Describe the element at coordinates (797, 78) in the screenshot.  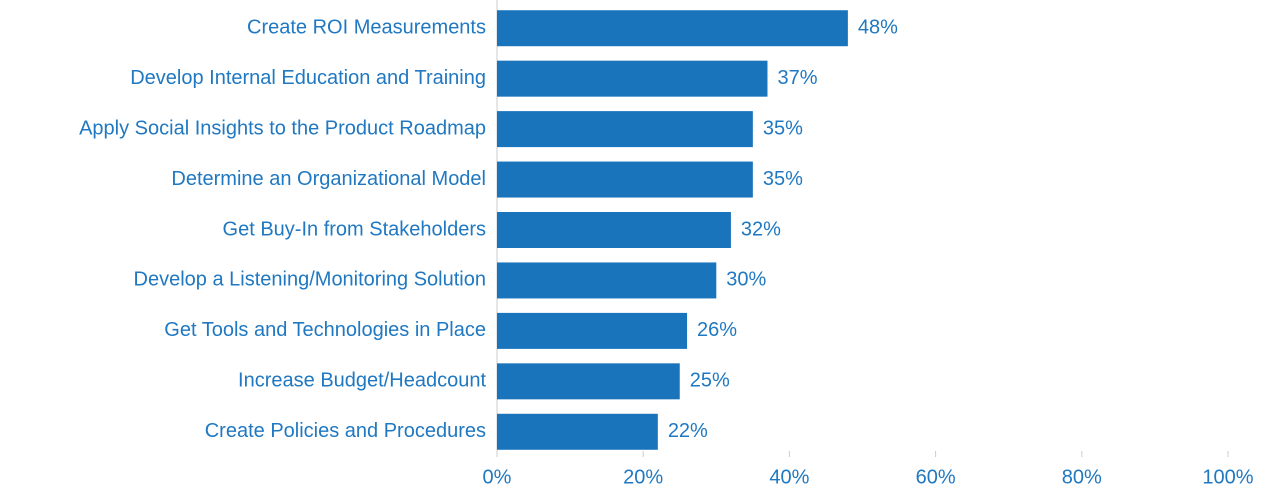
I see `value-label: 37%` at that location.